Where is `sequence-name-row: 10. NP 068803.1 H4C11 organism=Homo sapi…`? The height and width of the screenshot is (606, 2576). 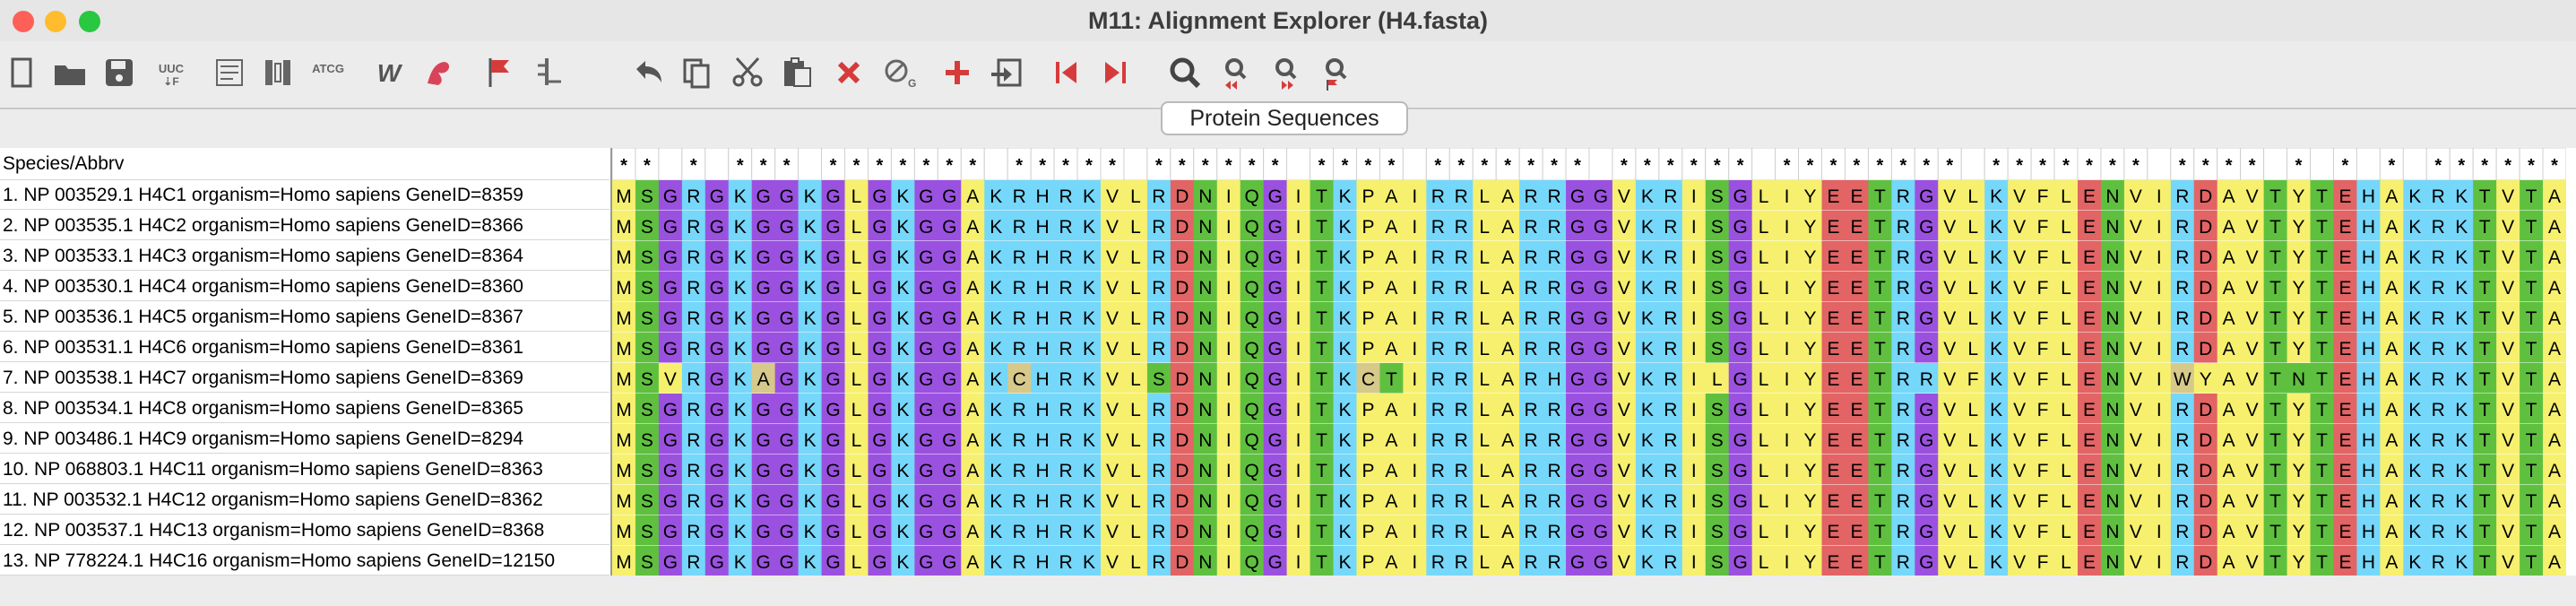 sequence-name-row: 10. NP 068803.1 H4C11 organism=Homo sapi… is located at coordinates (304, 469).